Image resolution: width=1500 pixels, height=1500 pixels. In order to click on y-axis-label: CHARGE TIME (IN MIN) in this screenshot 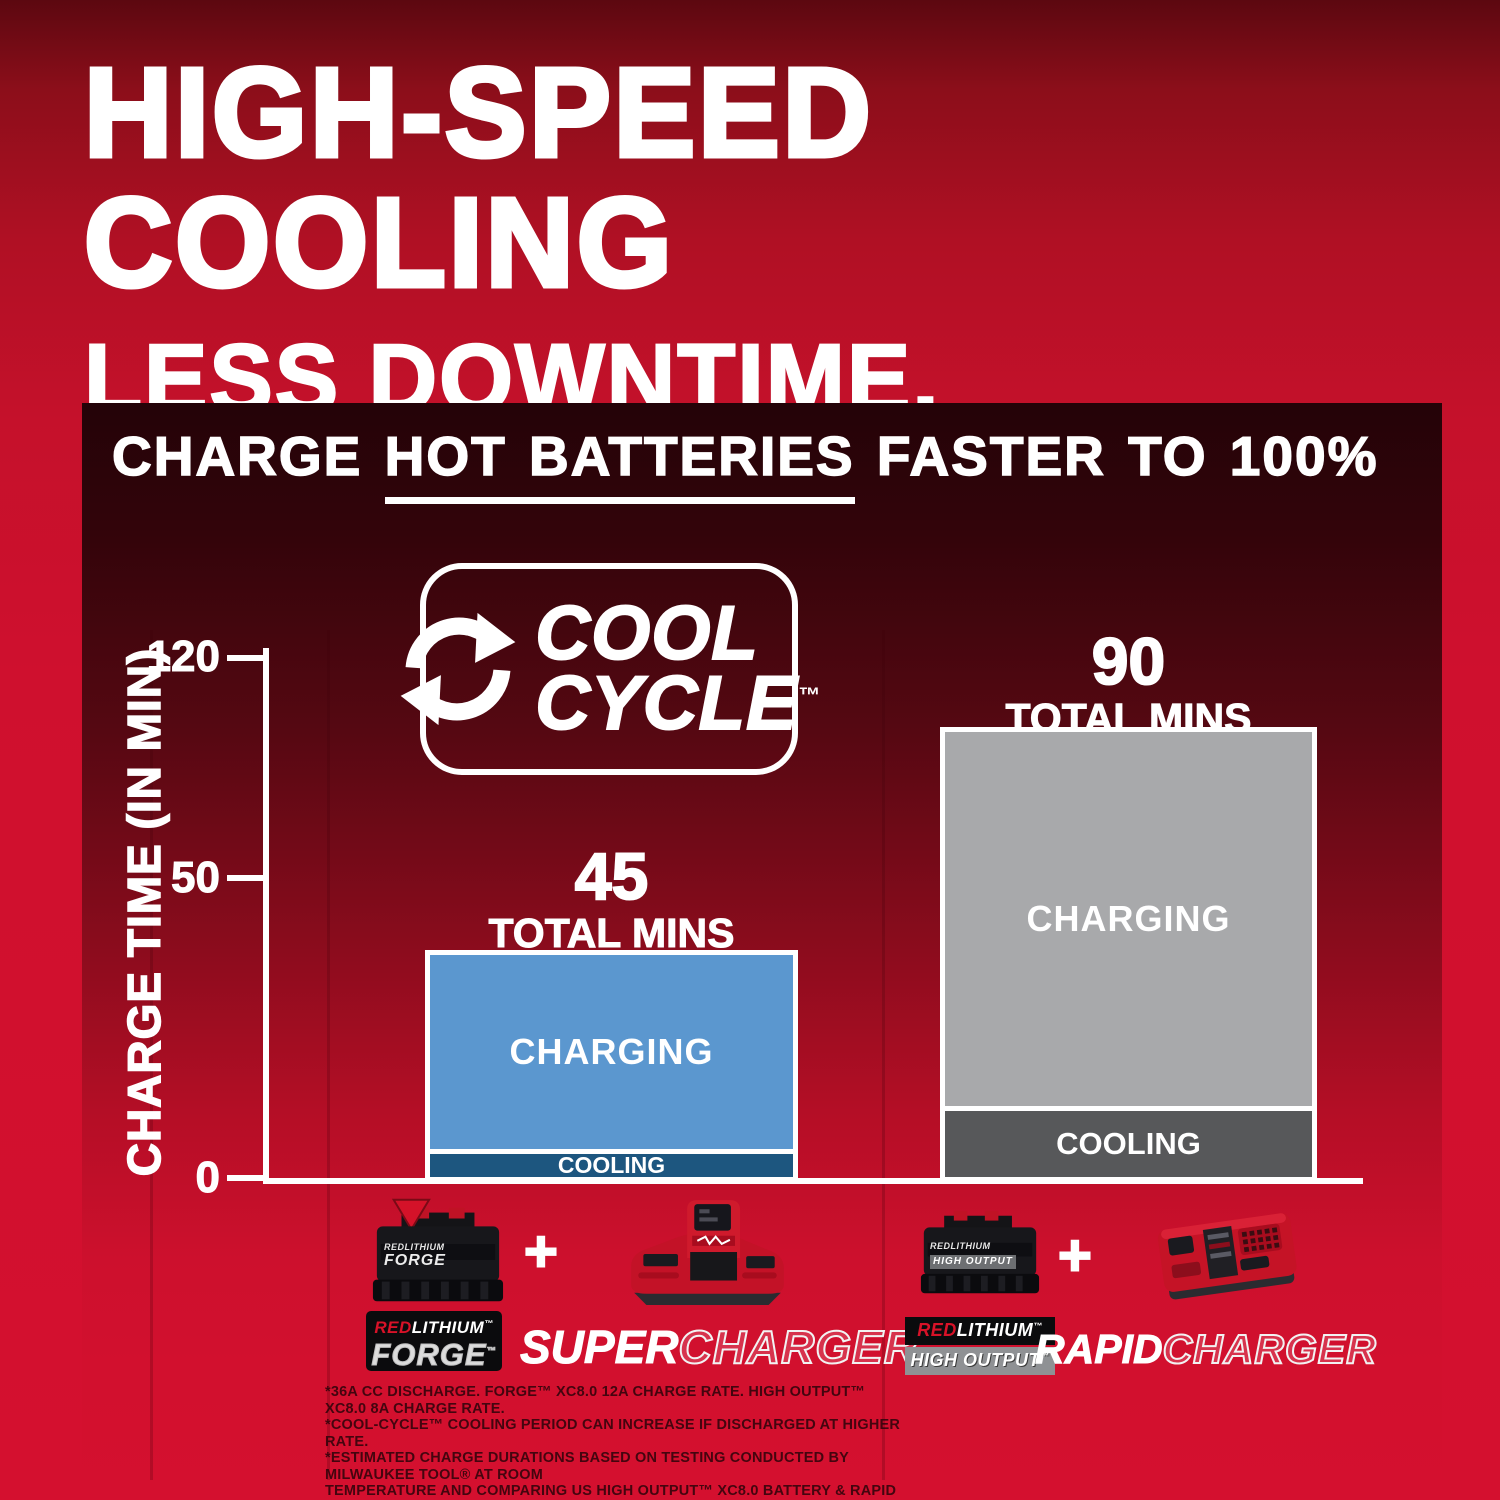, I will do `click(144, 912)`.